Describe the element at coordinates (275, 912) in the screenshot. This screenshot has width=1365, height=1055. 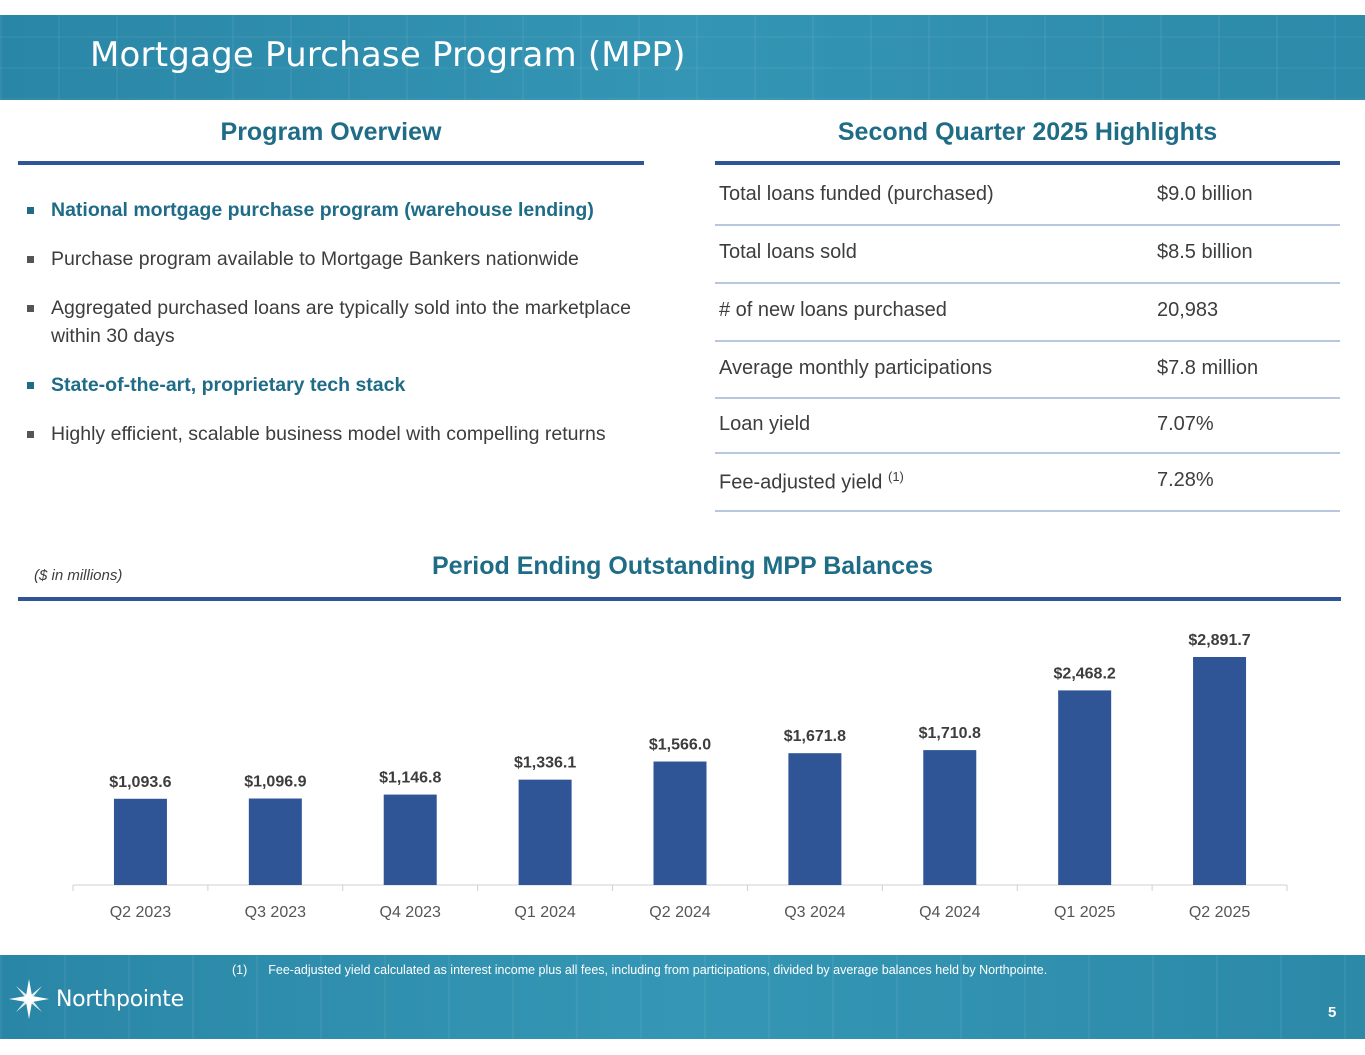
I see `x-tick-label: Q3 2023` at that location.